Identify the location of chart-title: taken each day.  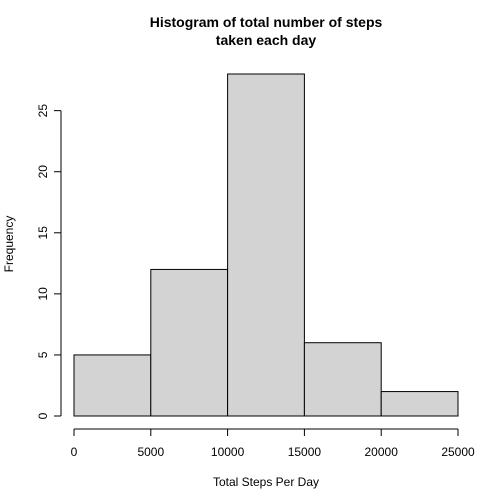
(266, 40).